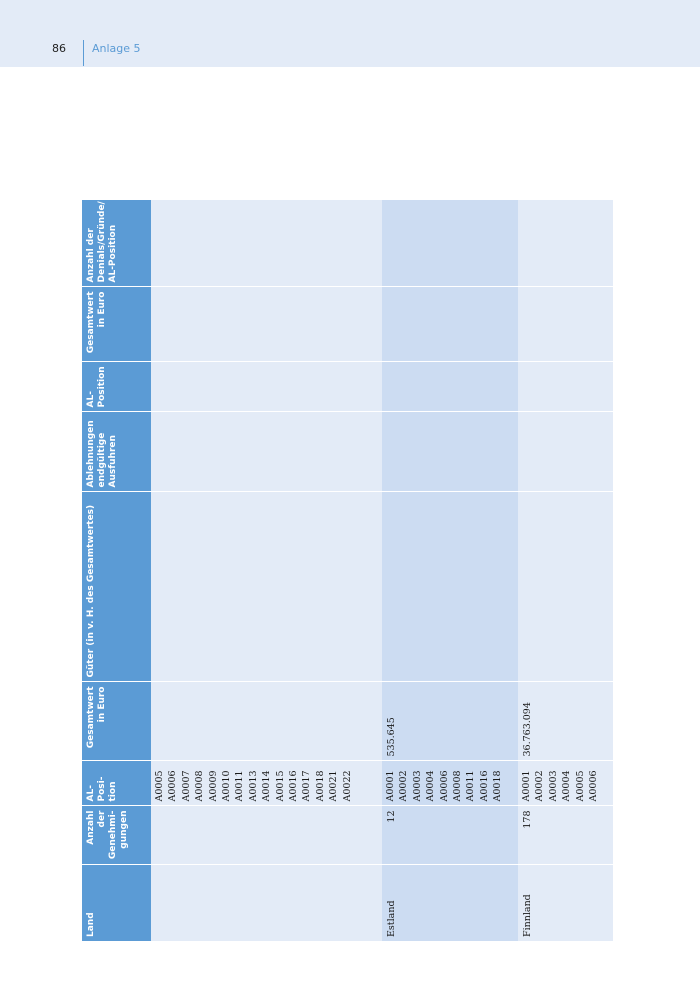  I want to click on al-position-code: A0014, so click(267, 786).